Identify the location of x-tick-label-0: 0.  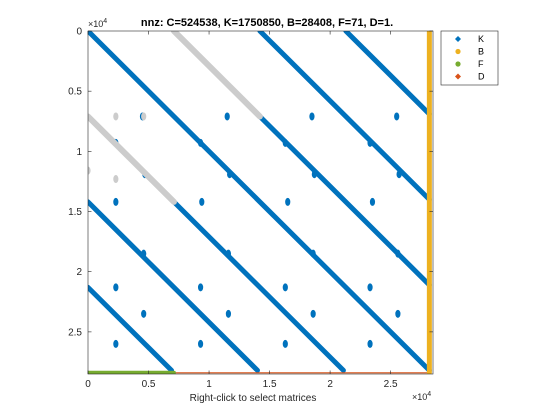
(88, 384).